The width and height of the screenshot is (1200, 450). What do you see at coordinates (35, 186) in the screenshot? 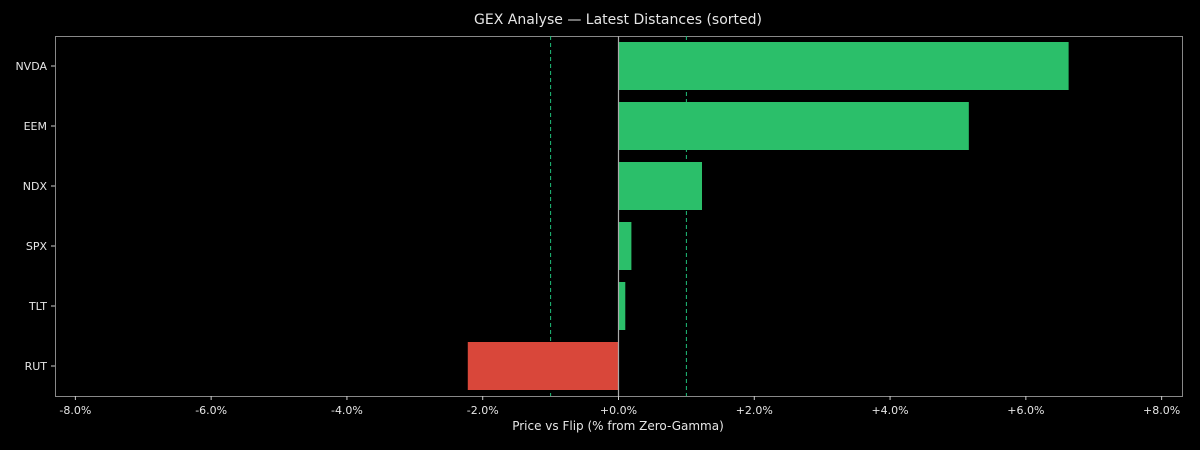
I see `y-tick-label: NDX` at bounding box center [35, 186].